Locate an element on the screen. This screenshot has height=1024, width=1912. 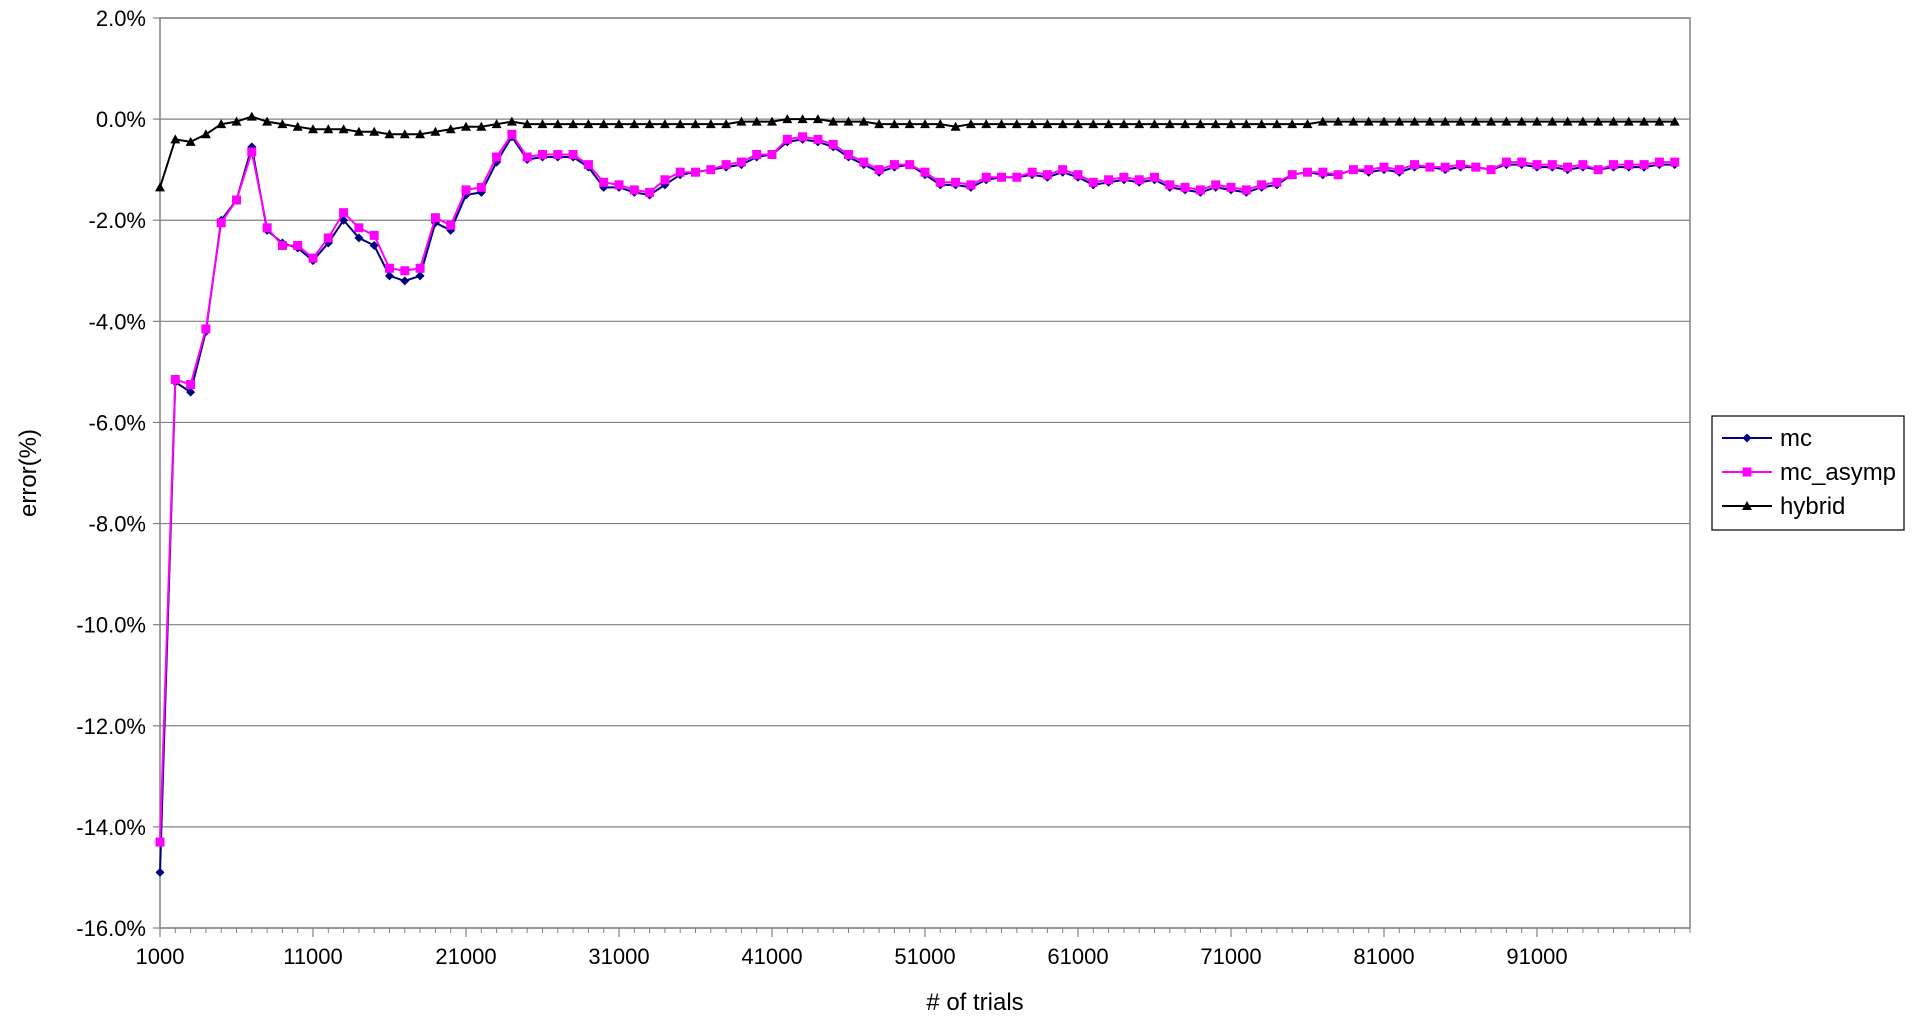
x-tick-label: 61000 is located at coordinates (1077, 956).